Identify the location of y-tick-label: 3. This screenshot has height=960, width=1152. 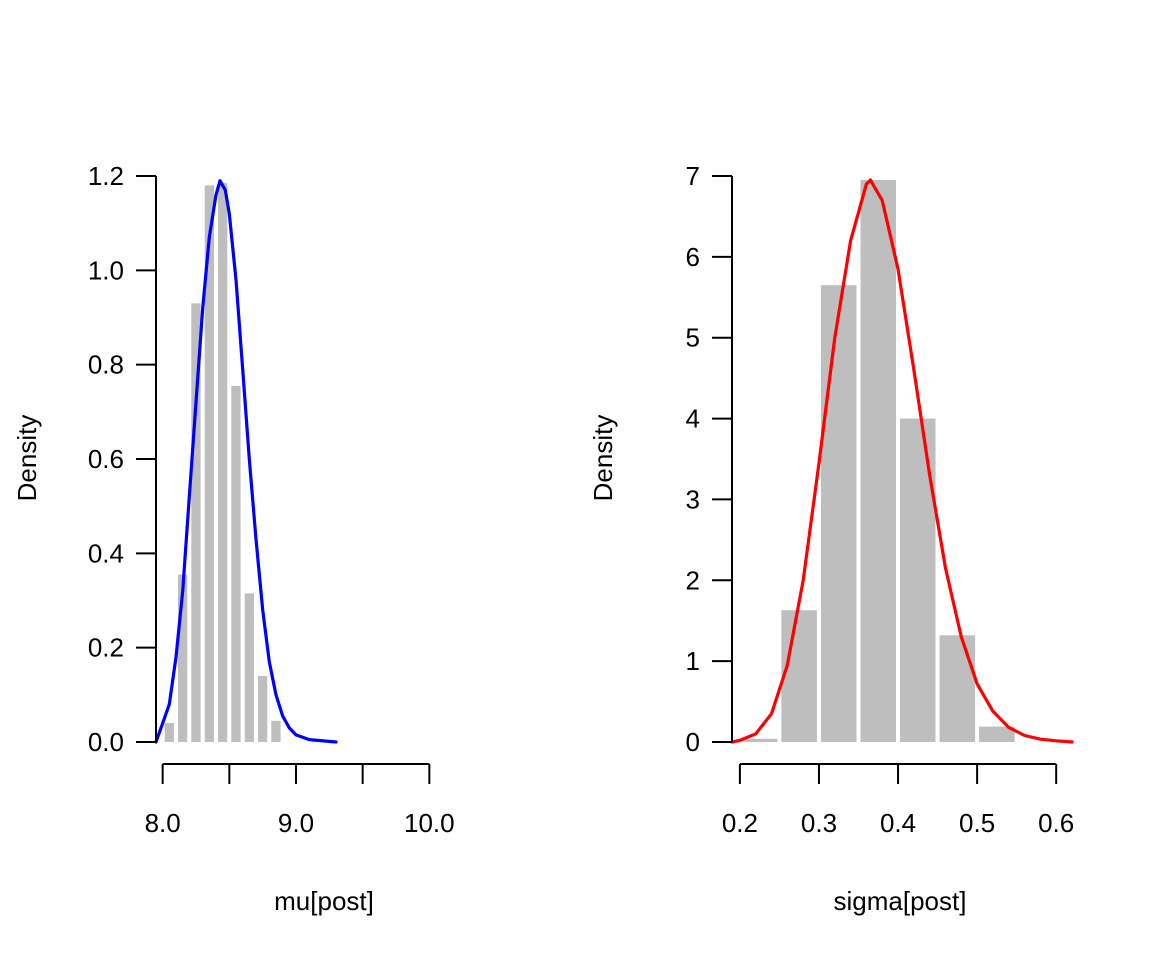
(693, 499).